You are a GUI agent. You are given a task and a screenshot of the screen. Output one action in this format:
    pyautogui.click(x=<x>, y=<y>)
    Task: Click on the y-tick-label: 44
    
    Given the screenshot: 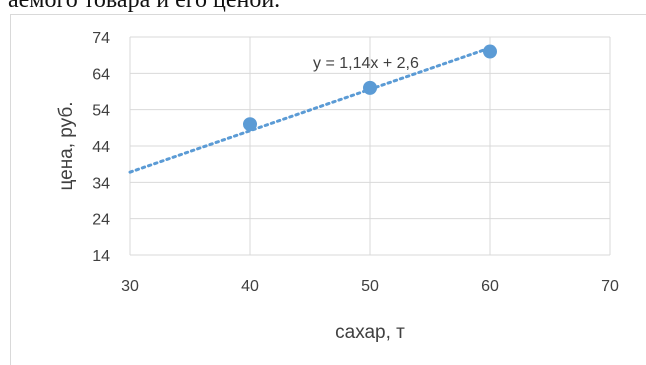 What is the action you would take?
    pyautogui.click(x=101, y=147)
    